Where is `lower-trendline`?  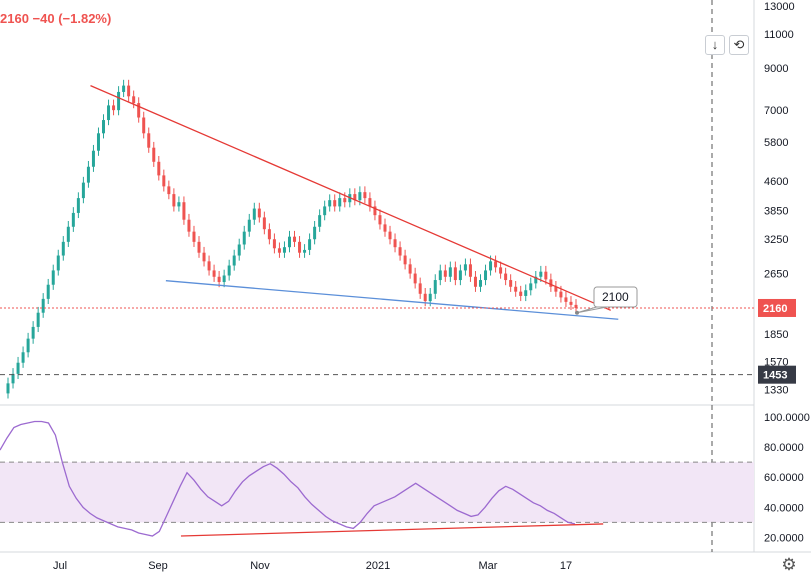
lower-trendline is located at coordinates (392, 300).